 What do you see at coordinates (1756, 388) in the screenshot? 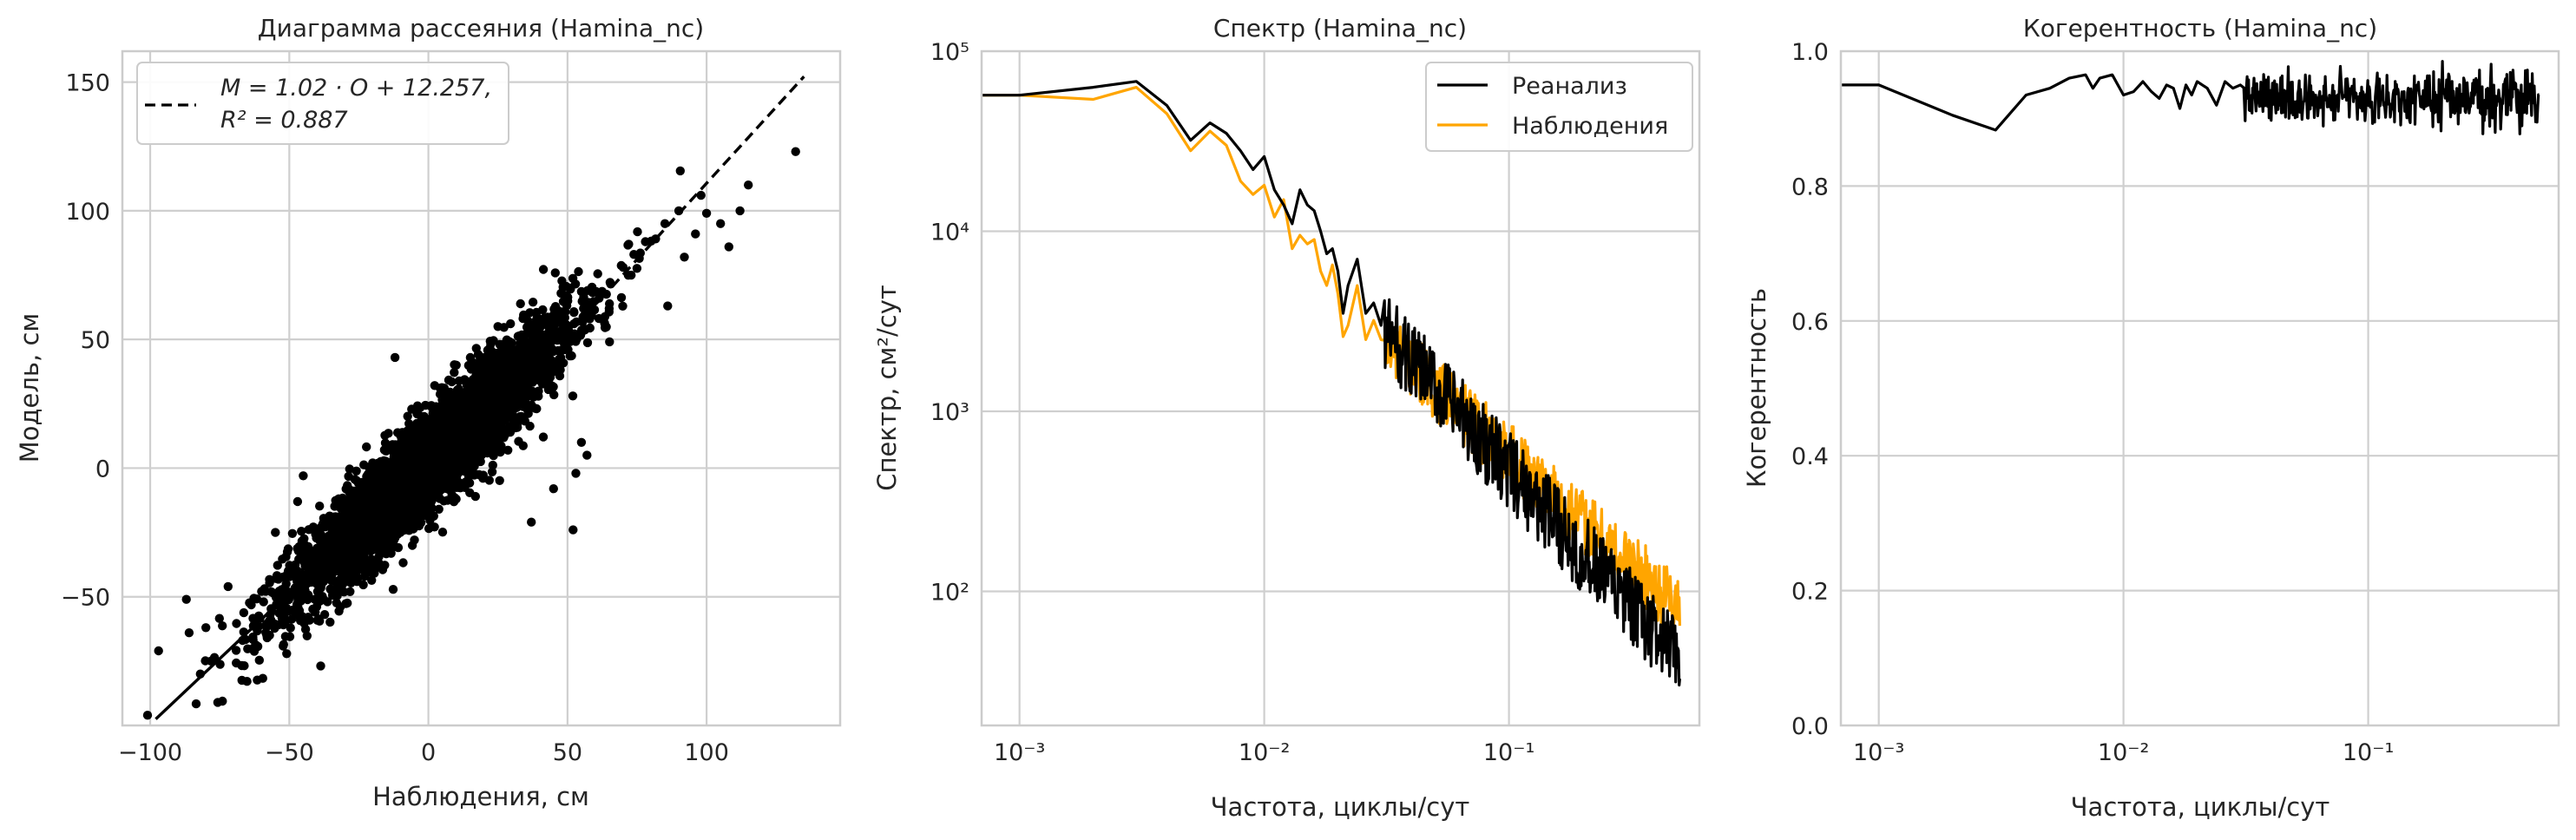
I see `coherence-ylabel: Когерентность` at bounding box center [1756, 388].